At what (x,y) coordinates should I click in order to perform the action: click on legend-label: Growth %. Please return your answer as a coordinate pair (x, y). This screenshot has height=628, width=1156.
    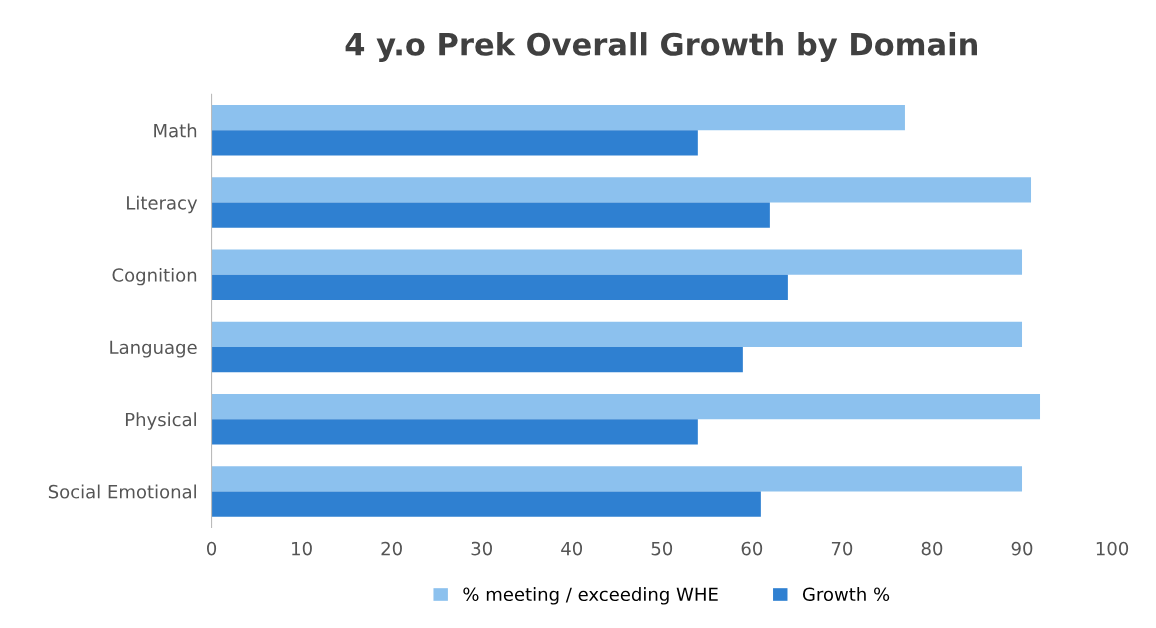
    Looking at the image, I should click on (846, 594).